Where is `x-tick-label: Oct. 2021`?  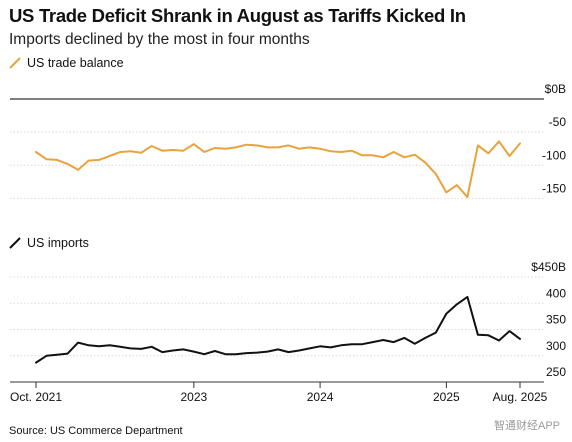 x-tick-label: Oct. 2021 is located at coordinates (36, 397).